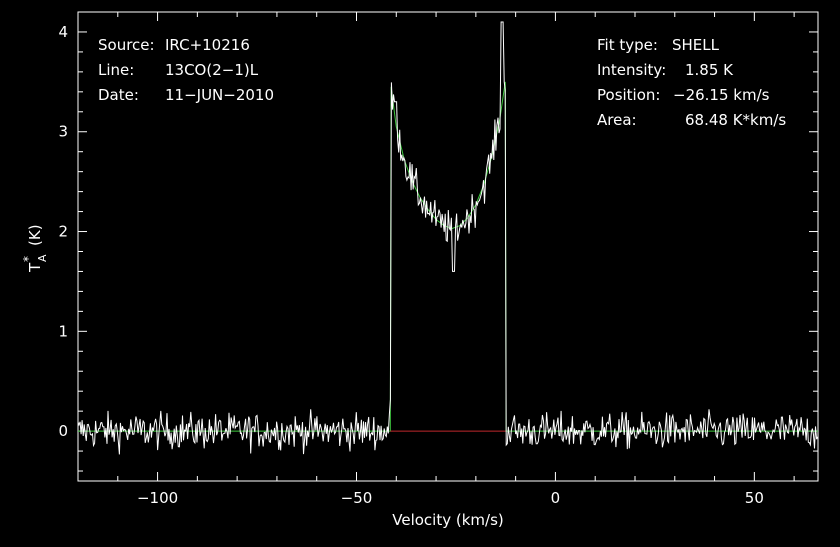 The height and width of the screenshot is (547, 840). What do you see at coordinates (118, 95) in the screenshot?
I see `info-date-key: Date:` at bounding box center [118, 95].